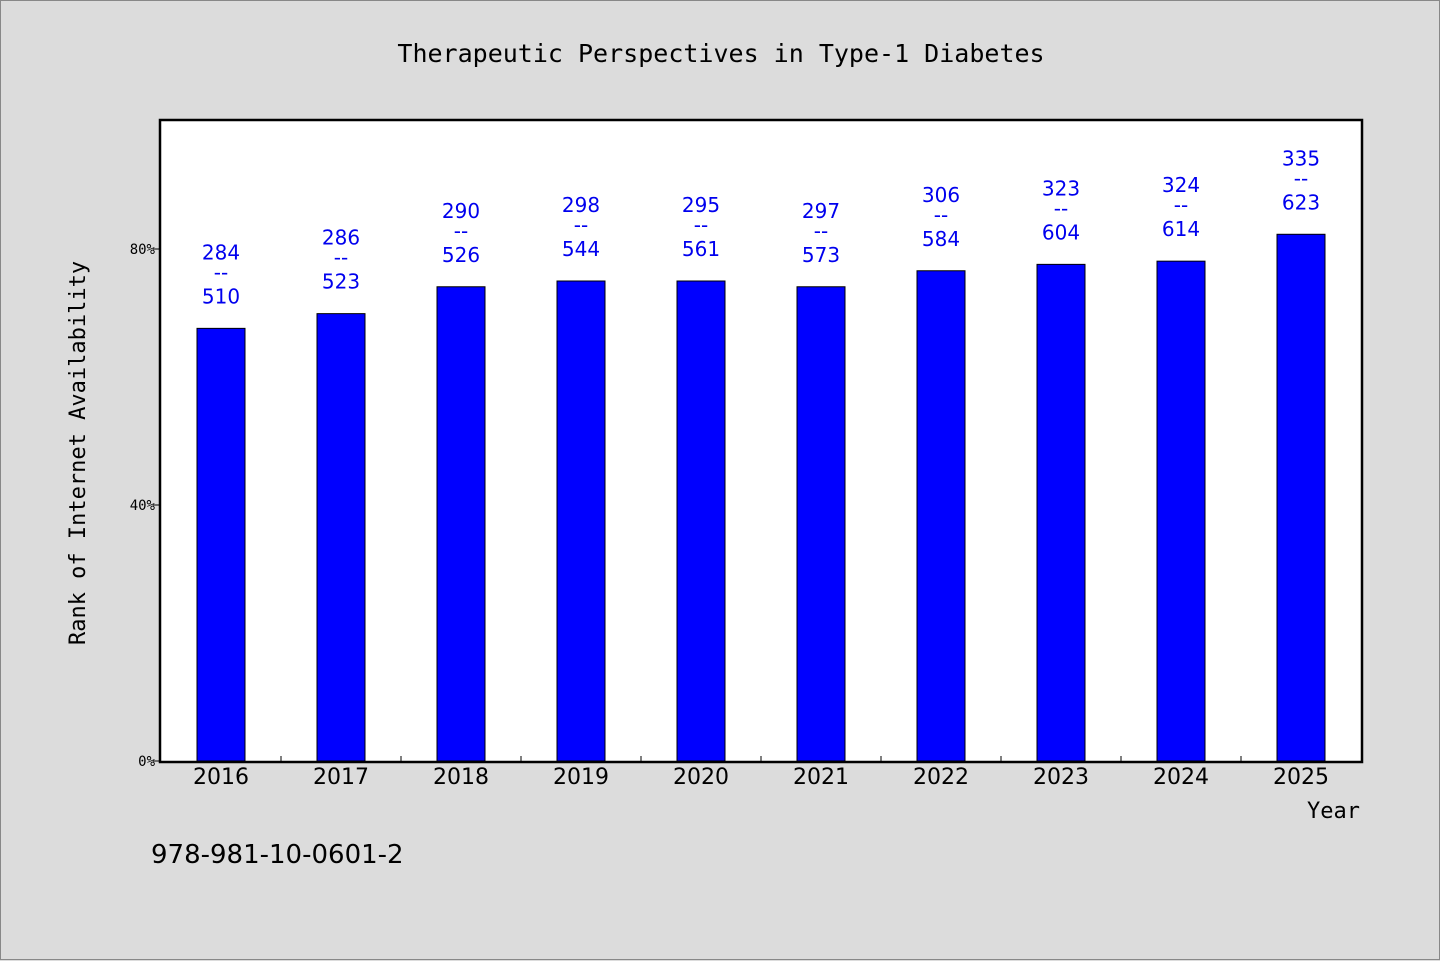 Image resolution: width=1440 pixels, height=961 pixels. What do you see at coordinates (581, 777) in the screenshot?
I see `x-tick-label-2019: 2019` at bounding box center [581, 777].